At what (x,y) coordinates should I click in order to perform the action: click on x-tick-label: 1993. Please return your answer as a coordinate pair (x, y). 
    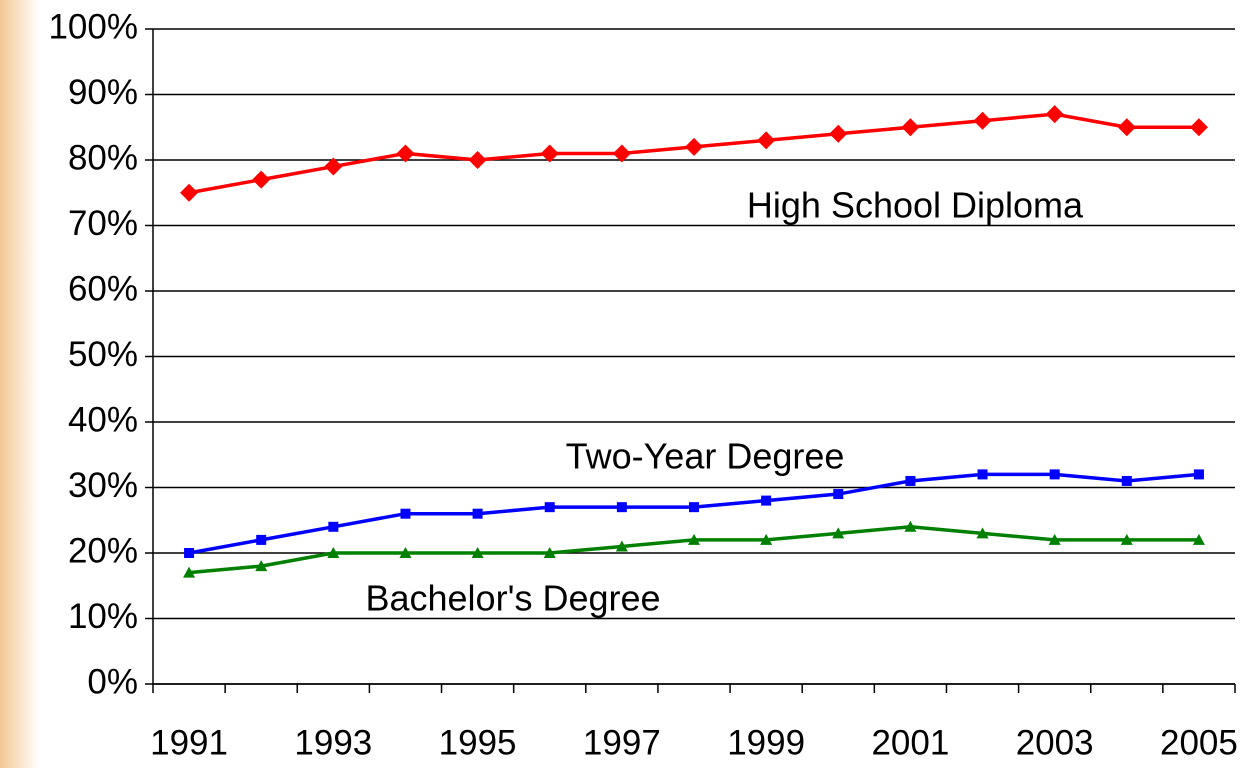
    Looking at the image, I should click on (333, 742).